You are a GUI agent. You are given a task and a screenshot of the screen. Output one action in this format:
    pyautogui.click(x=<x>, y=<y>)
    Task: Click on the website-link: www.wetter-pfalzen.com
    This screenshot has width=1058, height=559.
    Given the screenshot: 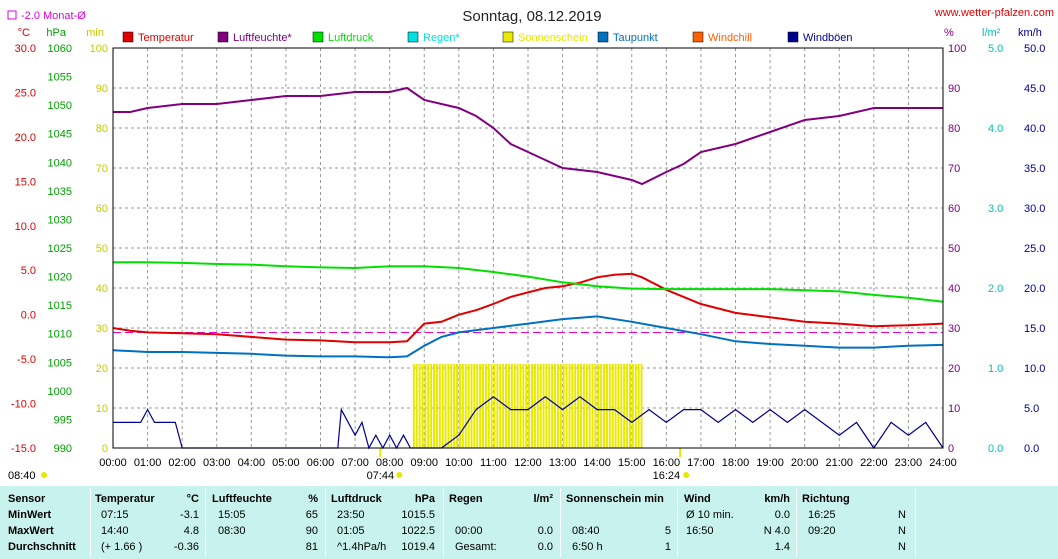 What is the action you would take?
    pyautogui.click(x=994, y=13)
    